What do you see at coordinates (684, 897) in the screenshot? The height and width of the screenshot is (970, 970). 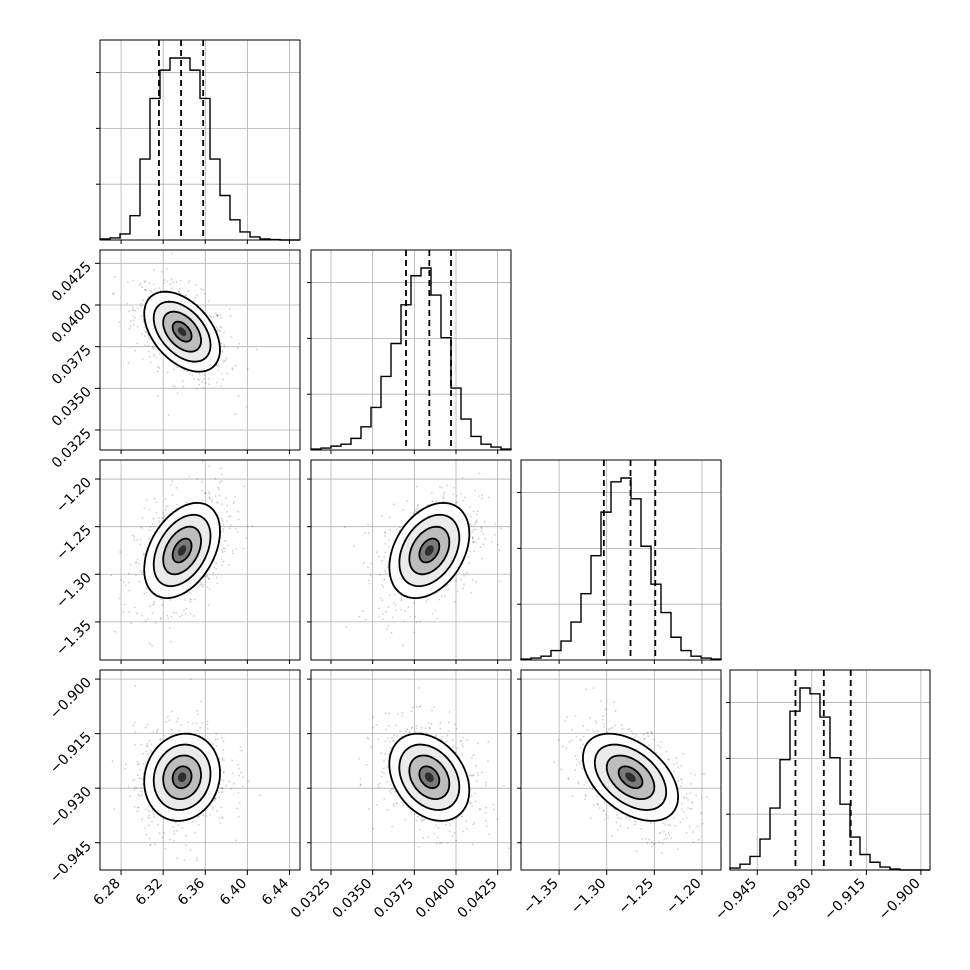 I see `x-tick-label: −1.20` at bounding box center [684, 897].